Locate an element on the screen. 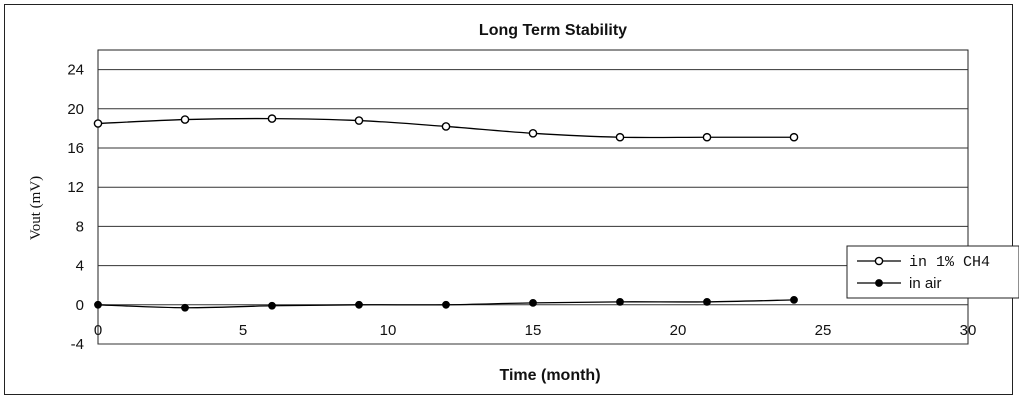  x-tick-label: 10 is located at coordinates (388, 330).